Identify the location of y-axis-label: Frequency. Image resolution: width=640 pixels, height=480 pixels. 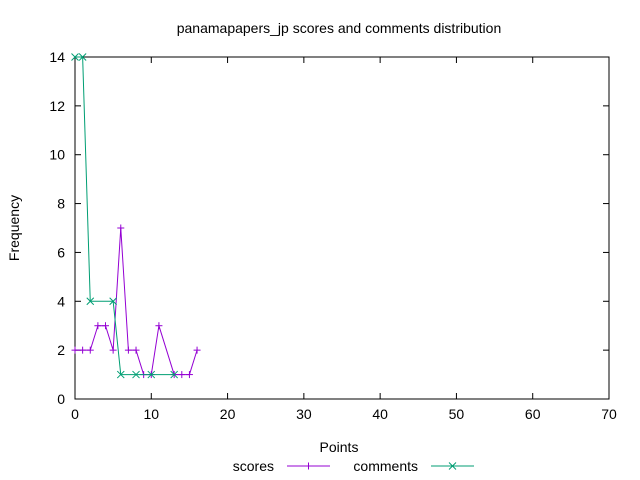
(14, 228).